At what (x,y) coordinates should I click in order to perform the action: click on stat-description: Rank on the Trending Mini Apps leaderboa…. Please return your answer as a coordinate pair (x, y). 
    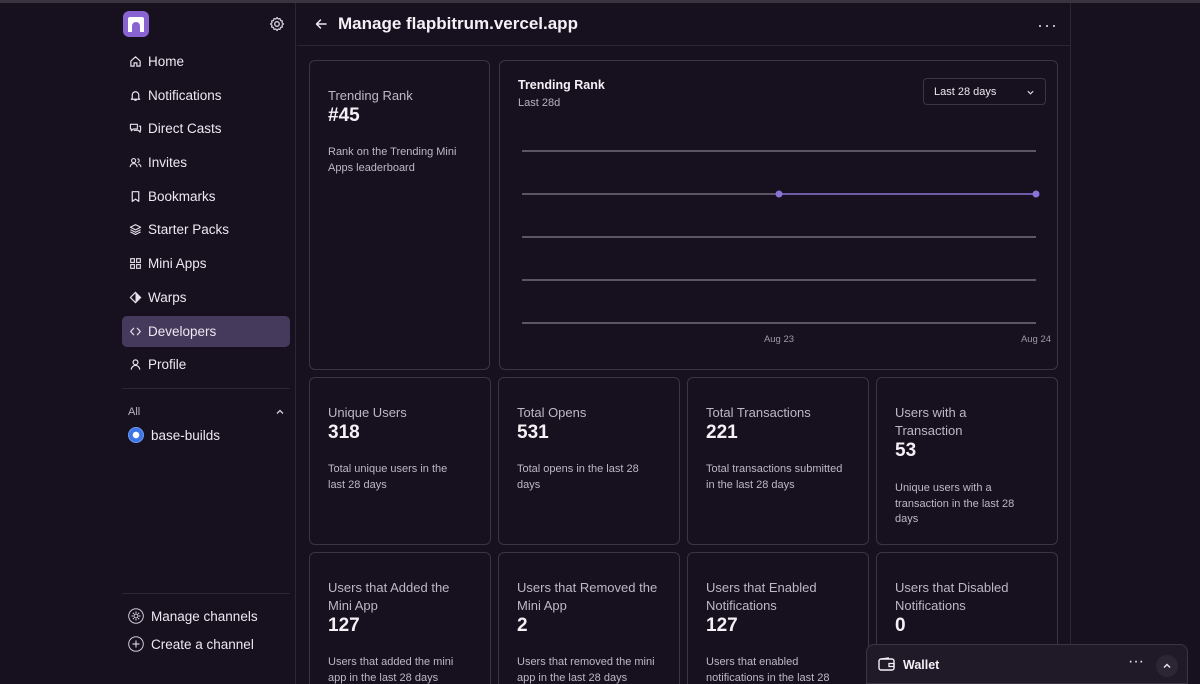
    Looking at the image, I should click on (392, 160).